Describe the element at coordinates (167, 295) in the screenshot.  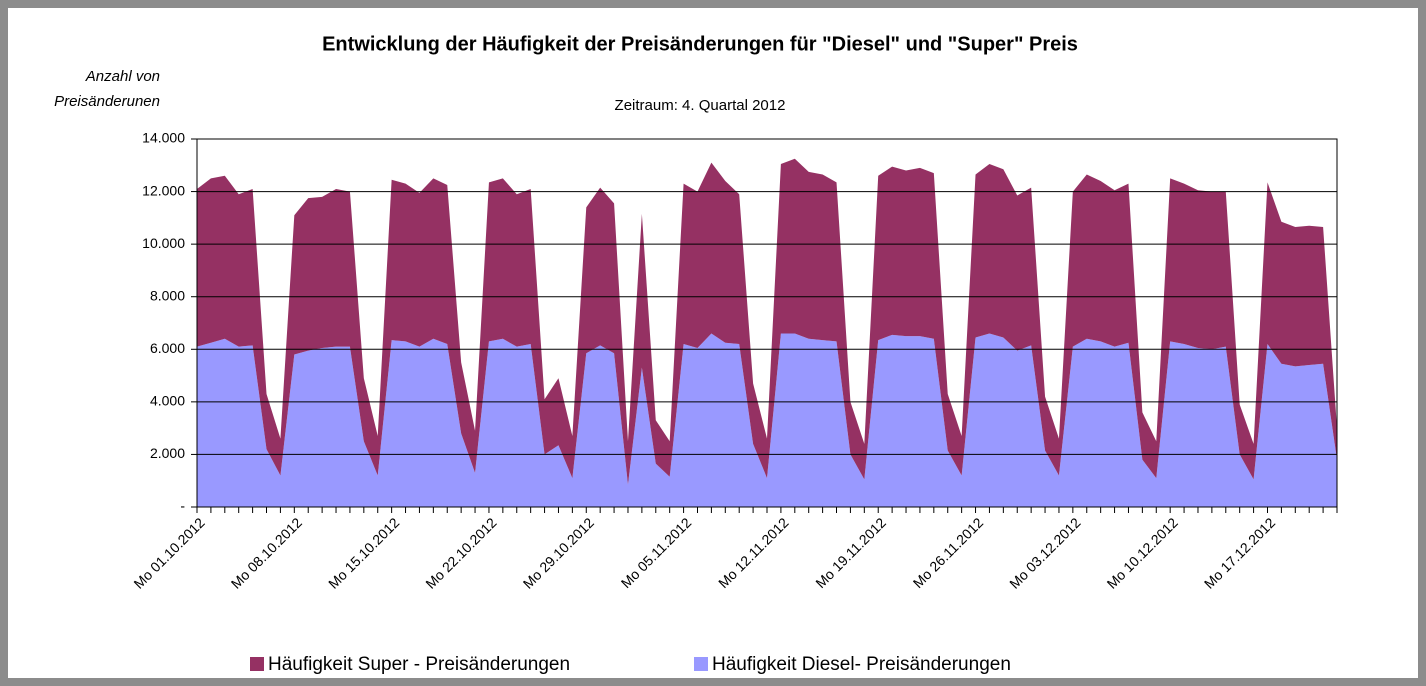
I see `y-tick-label: 8.000` at that location.